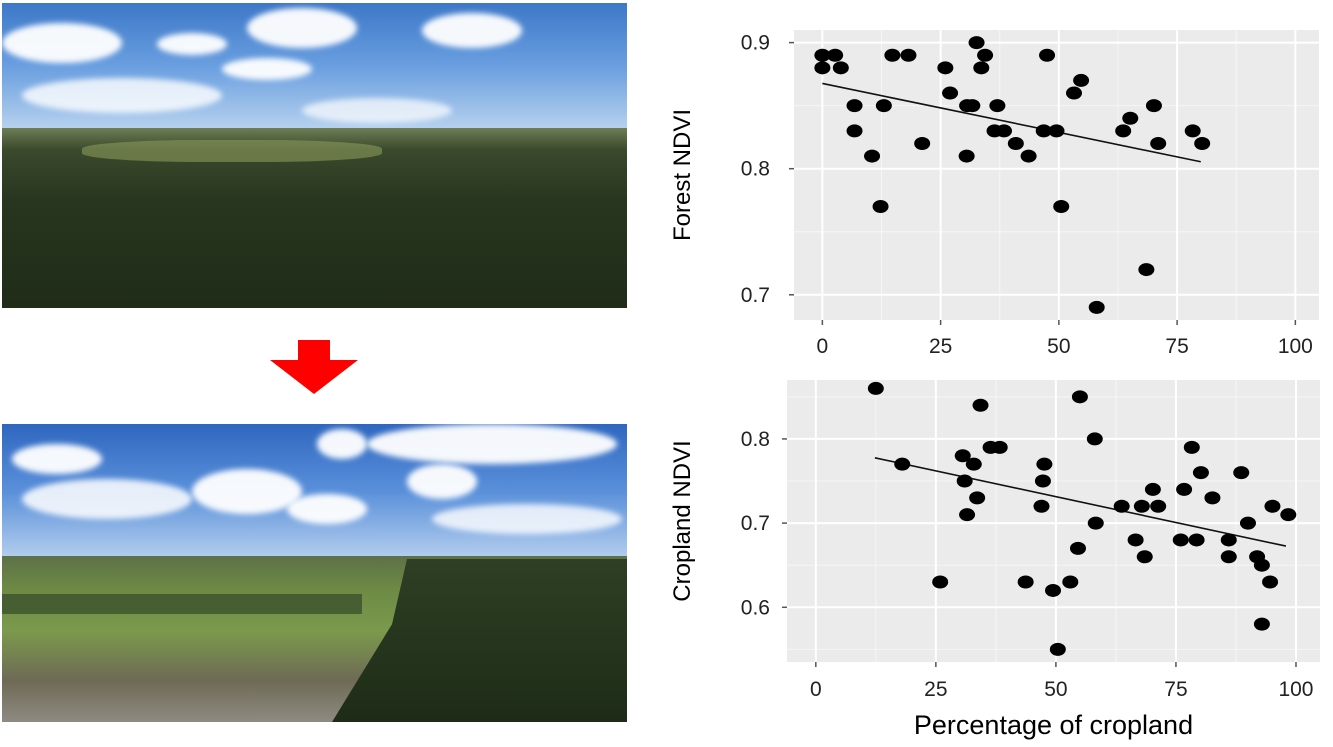 The image size is (1333, 747). I want to click on down-arrow-shape, so click(314, 367).